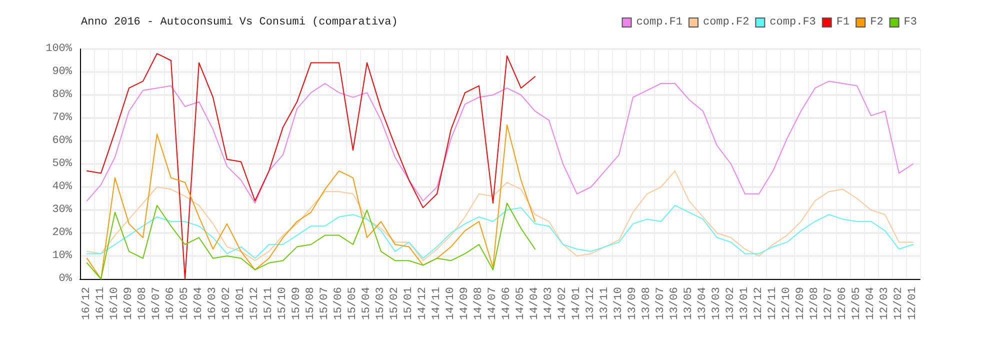 This screenshot has height=340, width=1000. What do you see at coordinates (605, 303) in the screenshot?
I see `x-tick-label: 13/11` at bounding box center [605, 303].